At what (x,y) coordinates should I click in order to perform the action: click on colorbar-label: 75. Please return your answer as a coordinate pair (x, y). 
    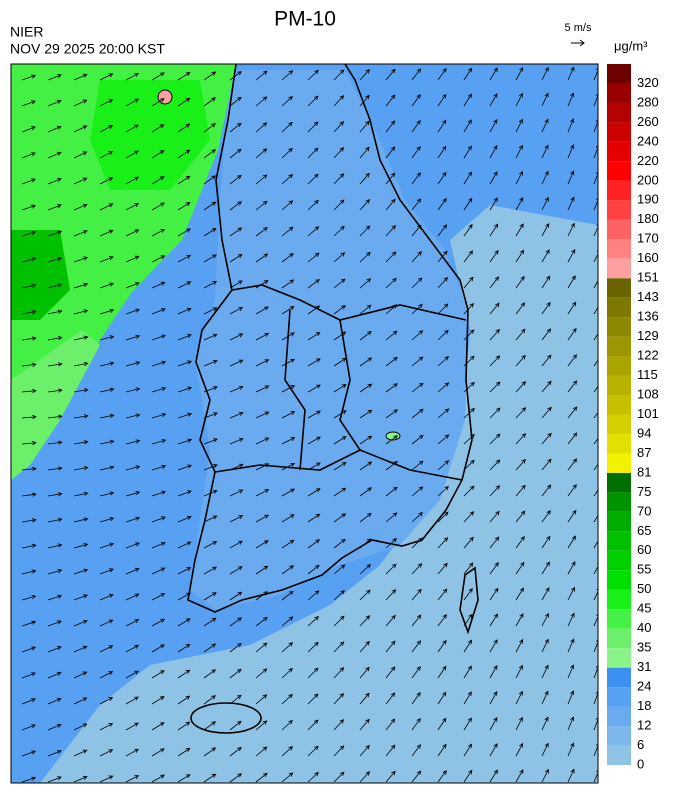
    Looking at the image, I should click on (644, 491).